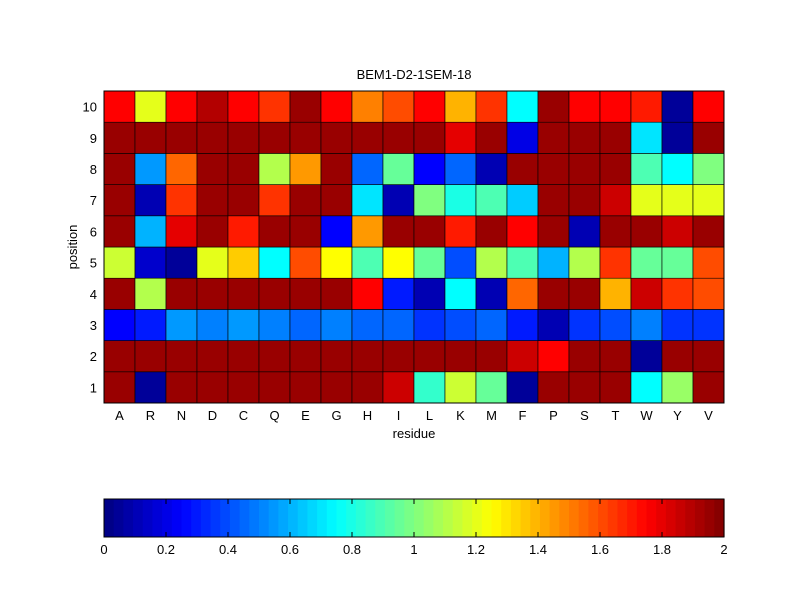  What do you see at coordinates (212, 415) in the screenshot?
I see `x-tick-label: D` at bounding box center [212, 415].